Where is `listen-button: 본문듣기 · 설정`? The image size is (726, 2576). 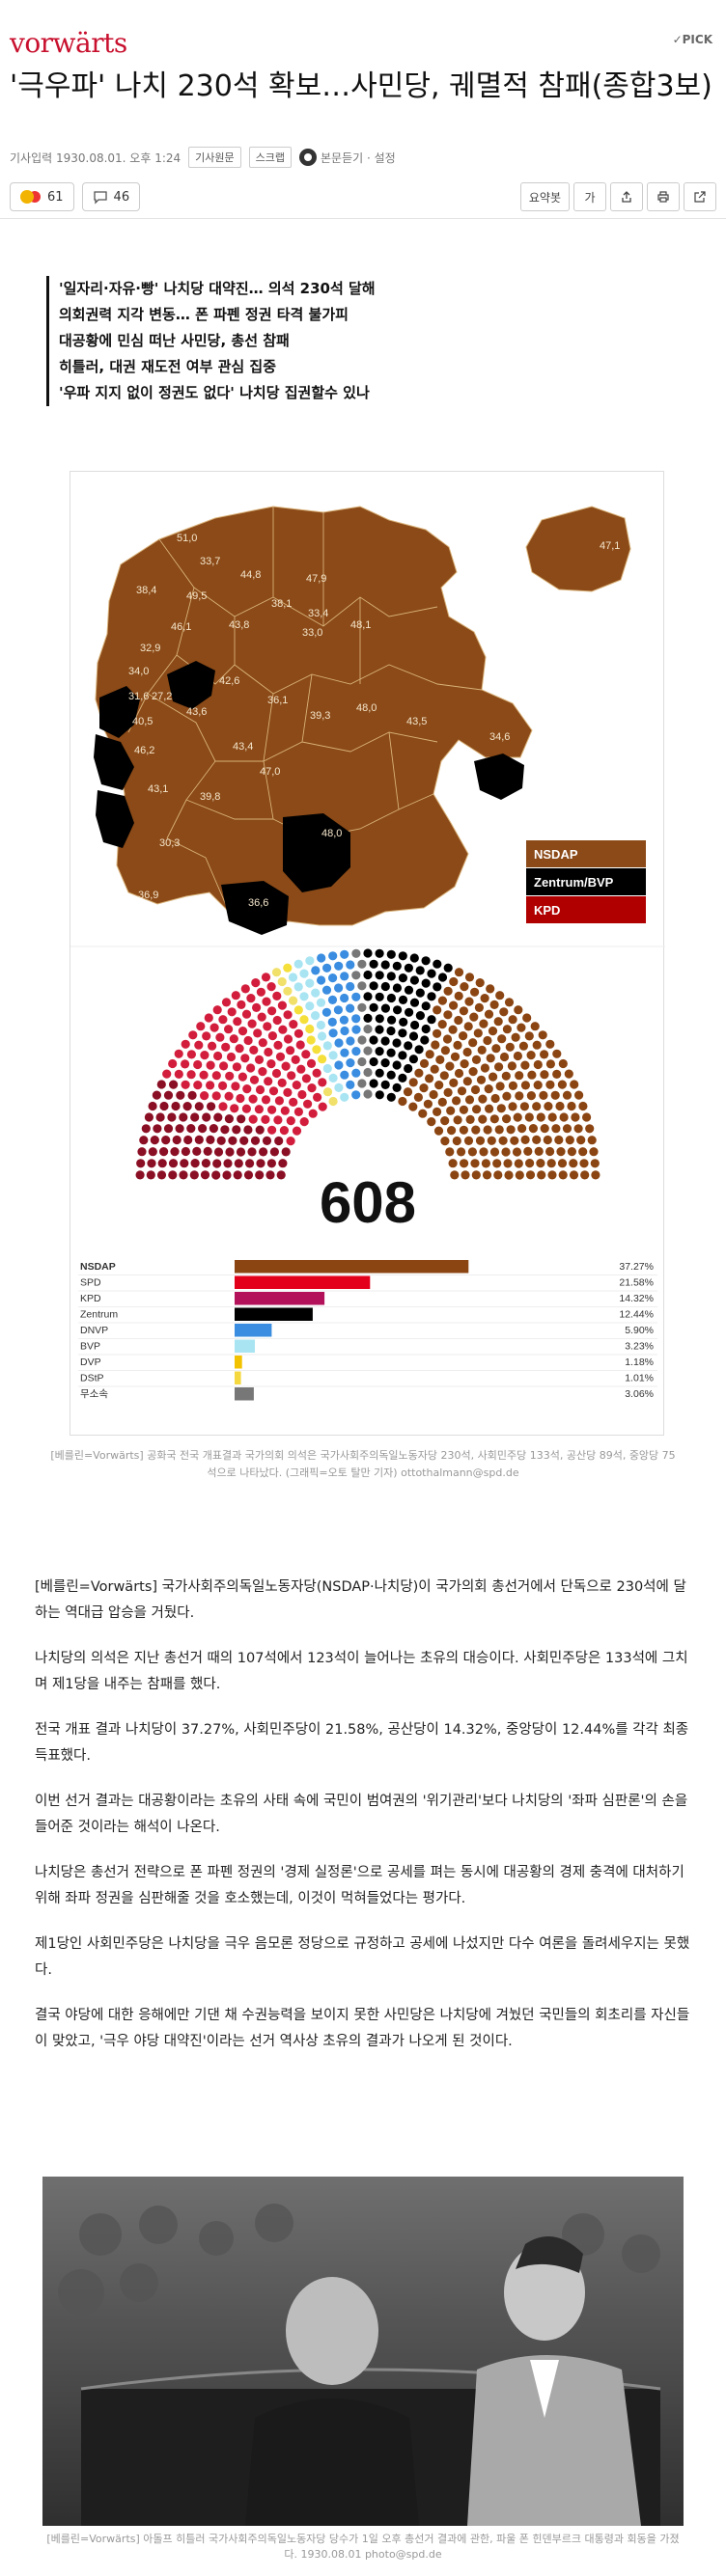 listen-button: 본문듣기 · 설정 is located at coordinates (347, 157).